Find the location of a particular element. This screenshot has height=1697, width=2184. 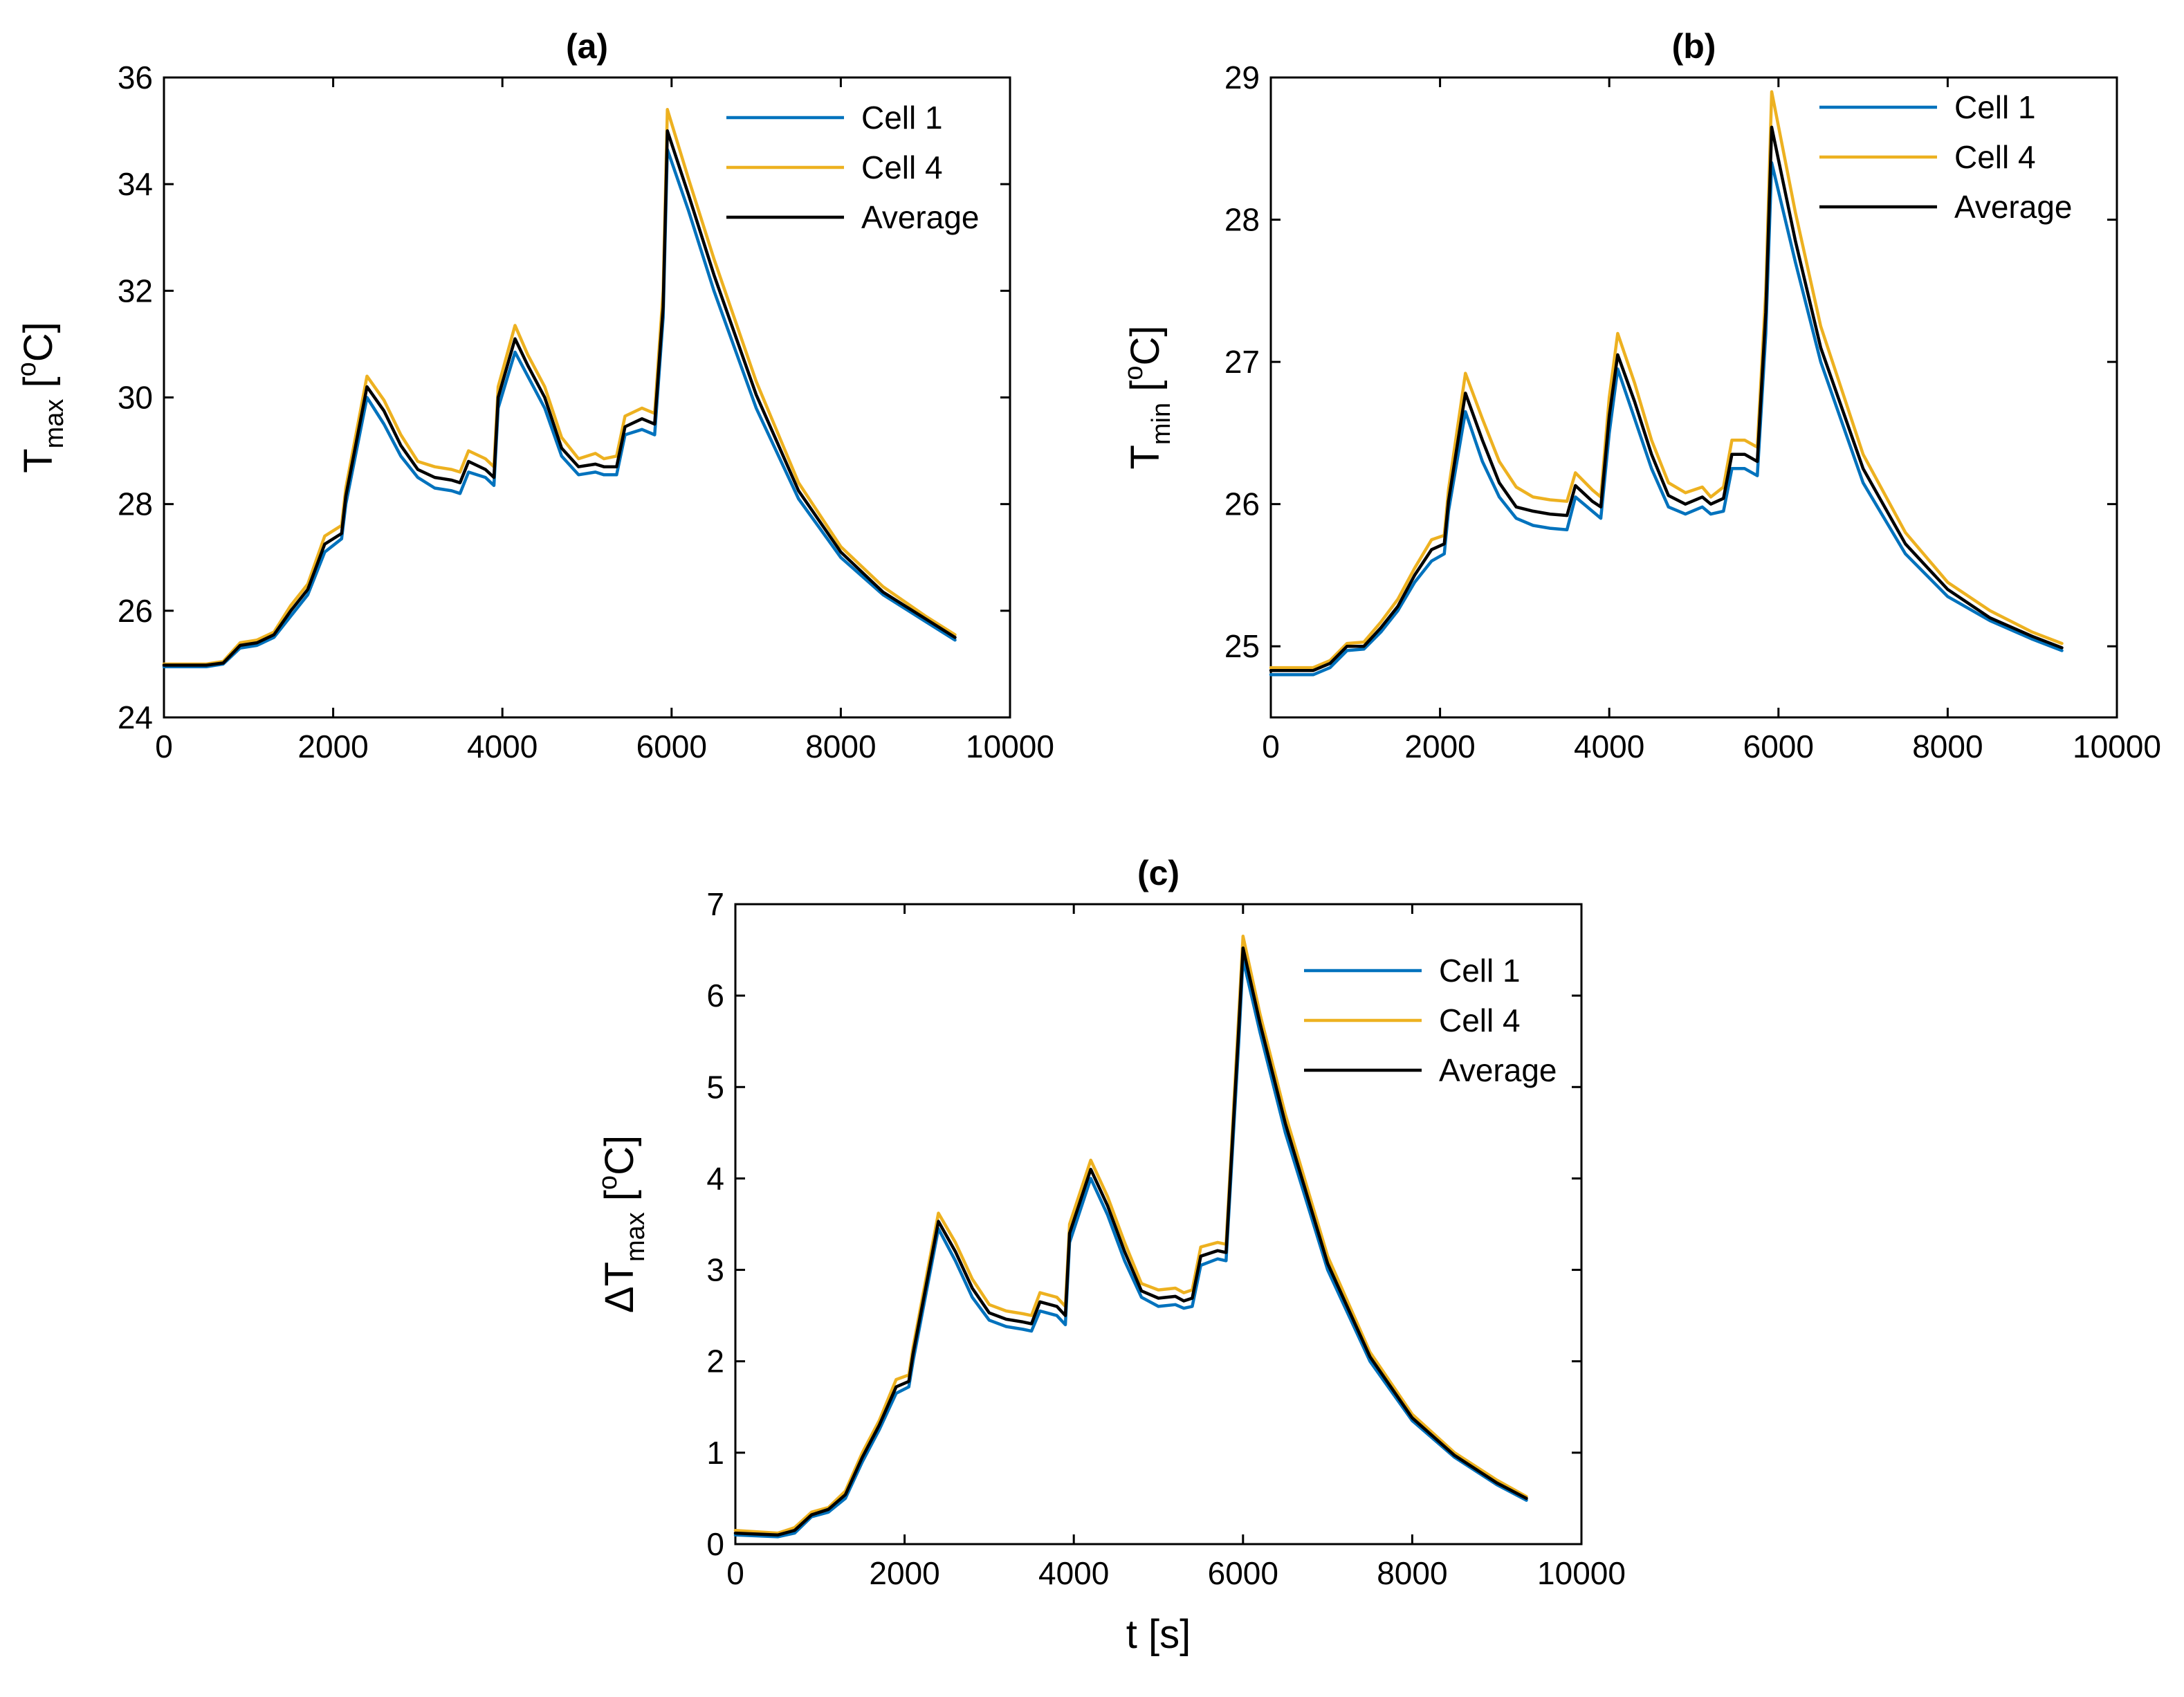

chart-title: (b) is located at coordinates (1694, 46).